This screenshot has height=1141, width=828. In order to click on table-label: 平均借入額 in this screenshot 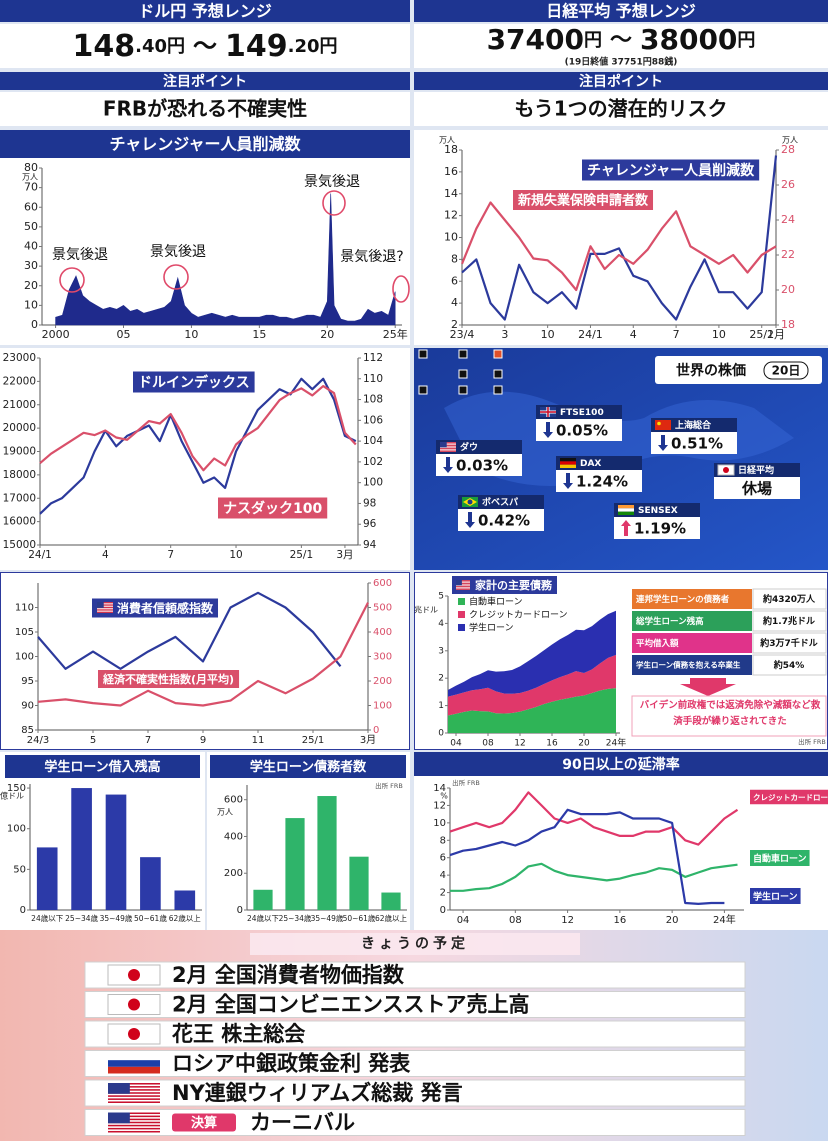, I will do `click(657, 643)`.